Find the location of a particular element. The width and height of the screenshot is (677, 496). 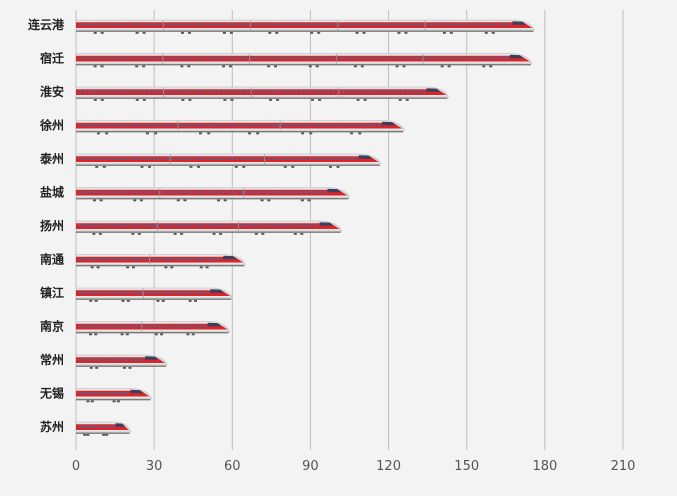

x-tick-label: 150 is located at coordinates (466, 466).